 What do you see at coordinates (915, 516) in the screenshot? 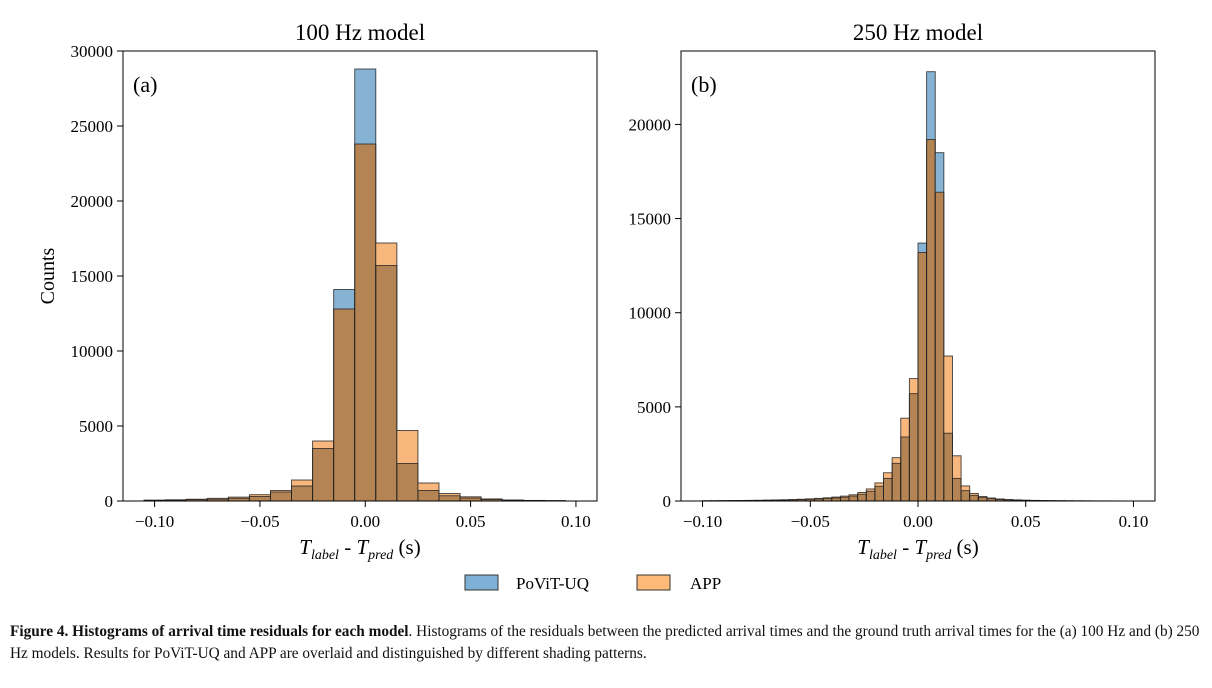
I see `panel-b-x-ticks: −0.10 −0.05 0.00 0.05 0.10` at bounding box center [915, 516].